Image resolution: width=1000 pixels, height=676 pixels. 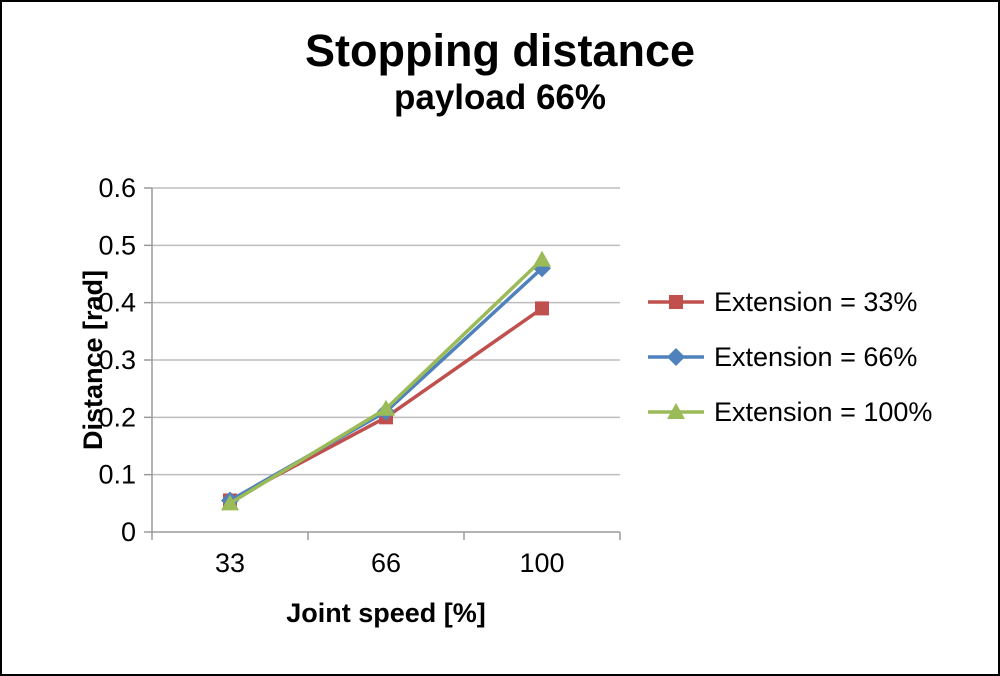 I want to click on chart-title-block: Stopping distance payload 66%, so click(x=500, y=71).